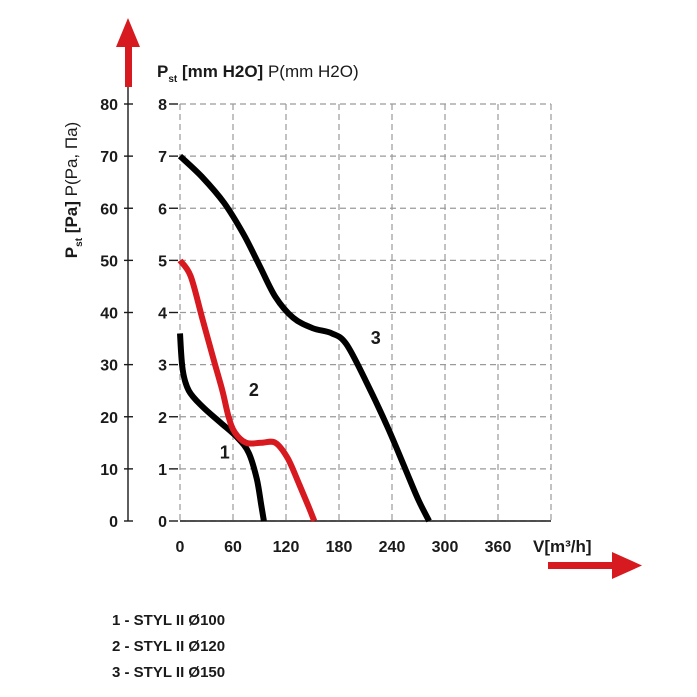 The height and width of the screenshot is (697, 697). I want to click on flow-axis-arrow, so click(595, 565).